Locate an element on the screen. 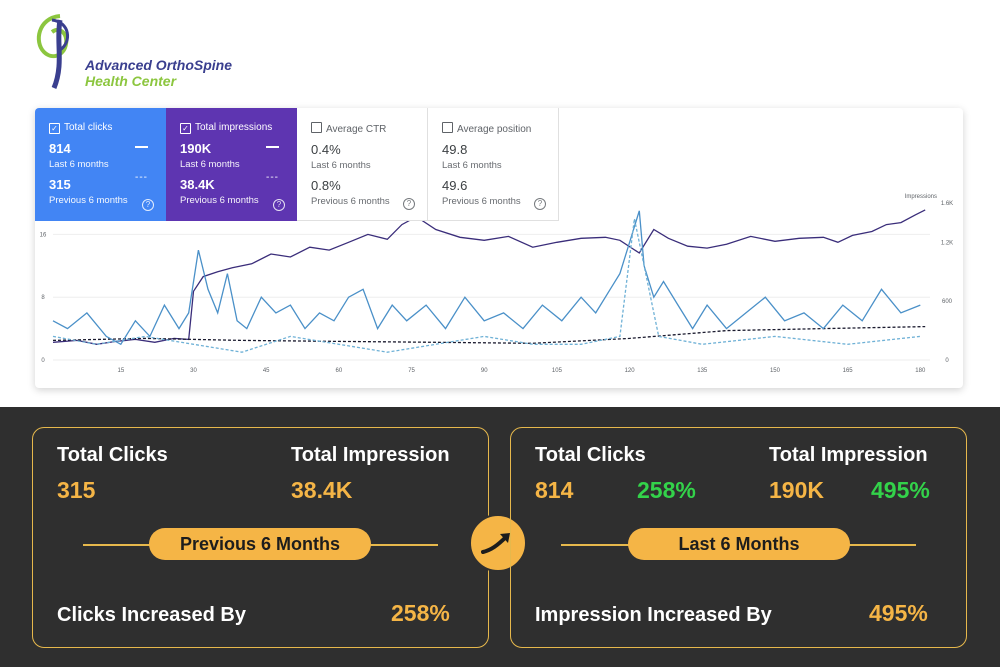 The width and height of the screenshot is (1000, 667). footer-value: 495% is located at coordinates (898, 613).